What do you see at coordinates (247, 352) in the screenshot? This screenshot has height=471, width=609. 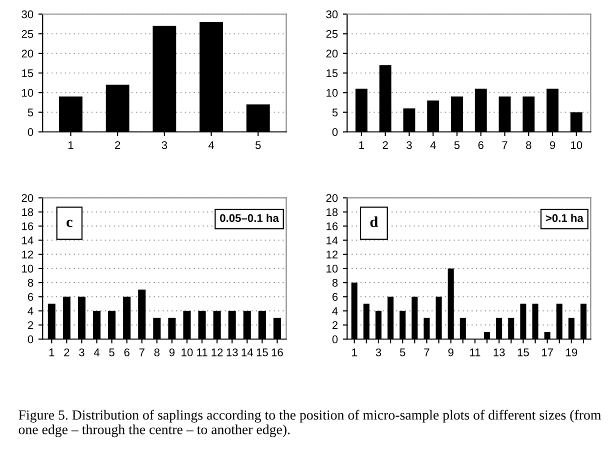 I see `x-tick-label: 14` at bounding box center [247, 352].